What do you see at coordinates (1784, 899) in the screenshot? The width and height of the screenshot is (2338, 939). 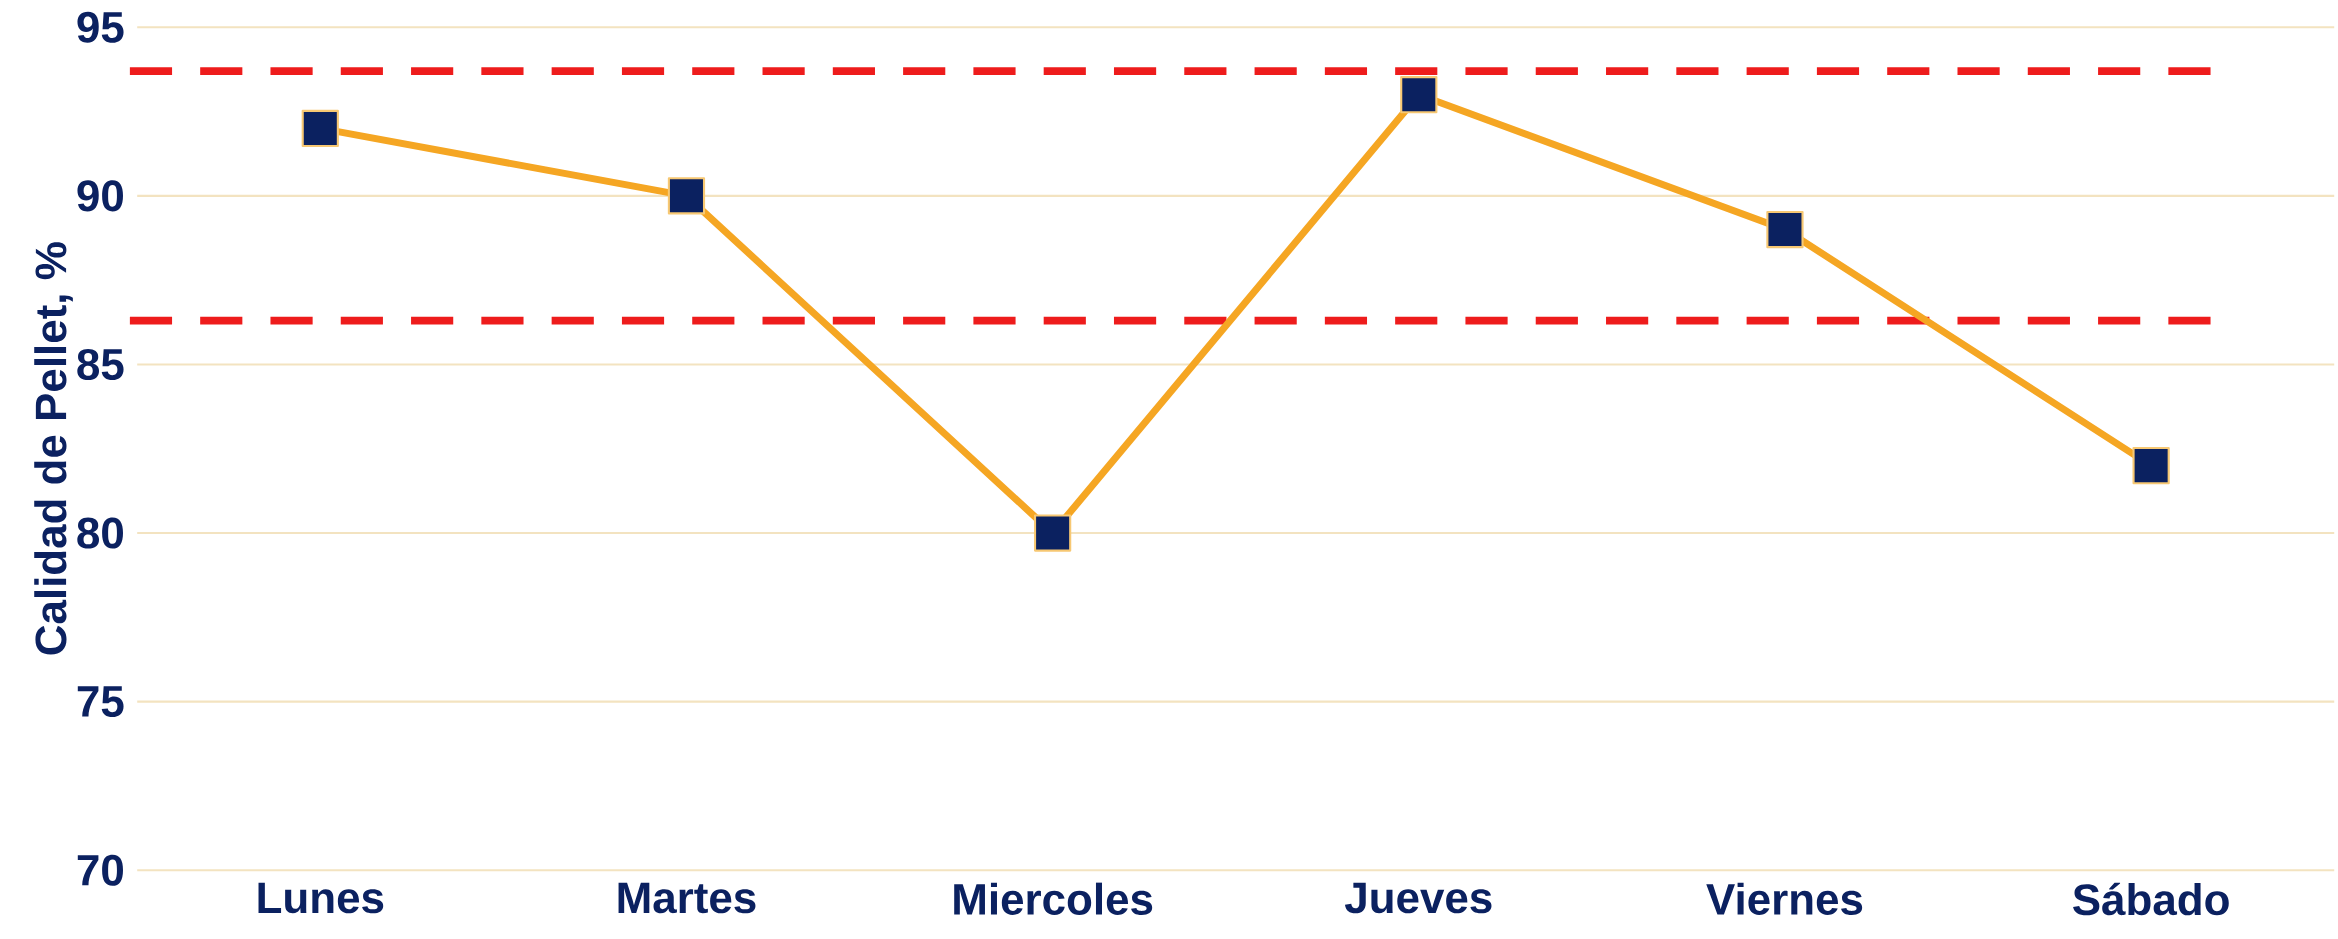 I see `x-tick-label: Viernes` at bounding box center [1784, 899].